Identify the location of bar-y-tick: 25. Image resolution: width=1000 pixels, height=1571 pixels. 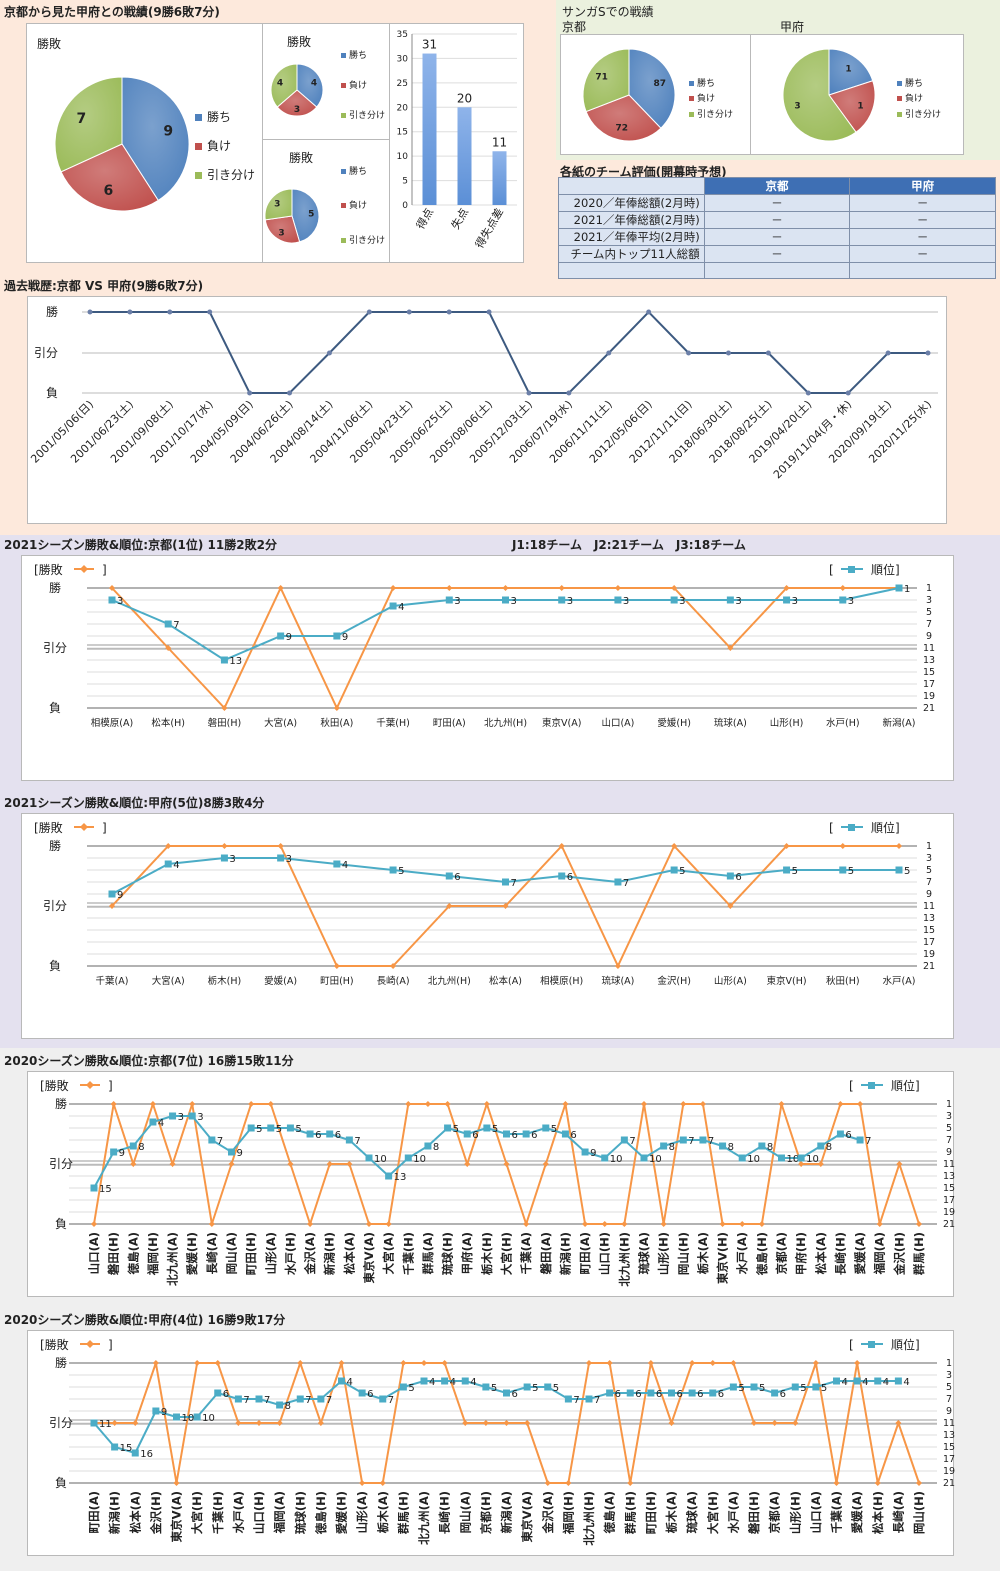
(402, 84).